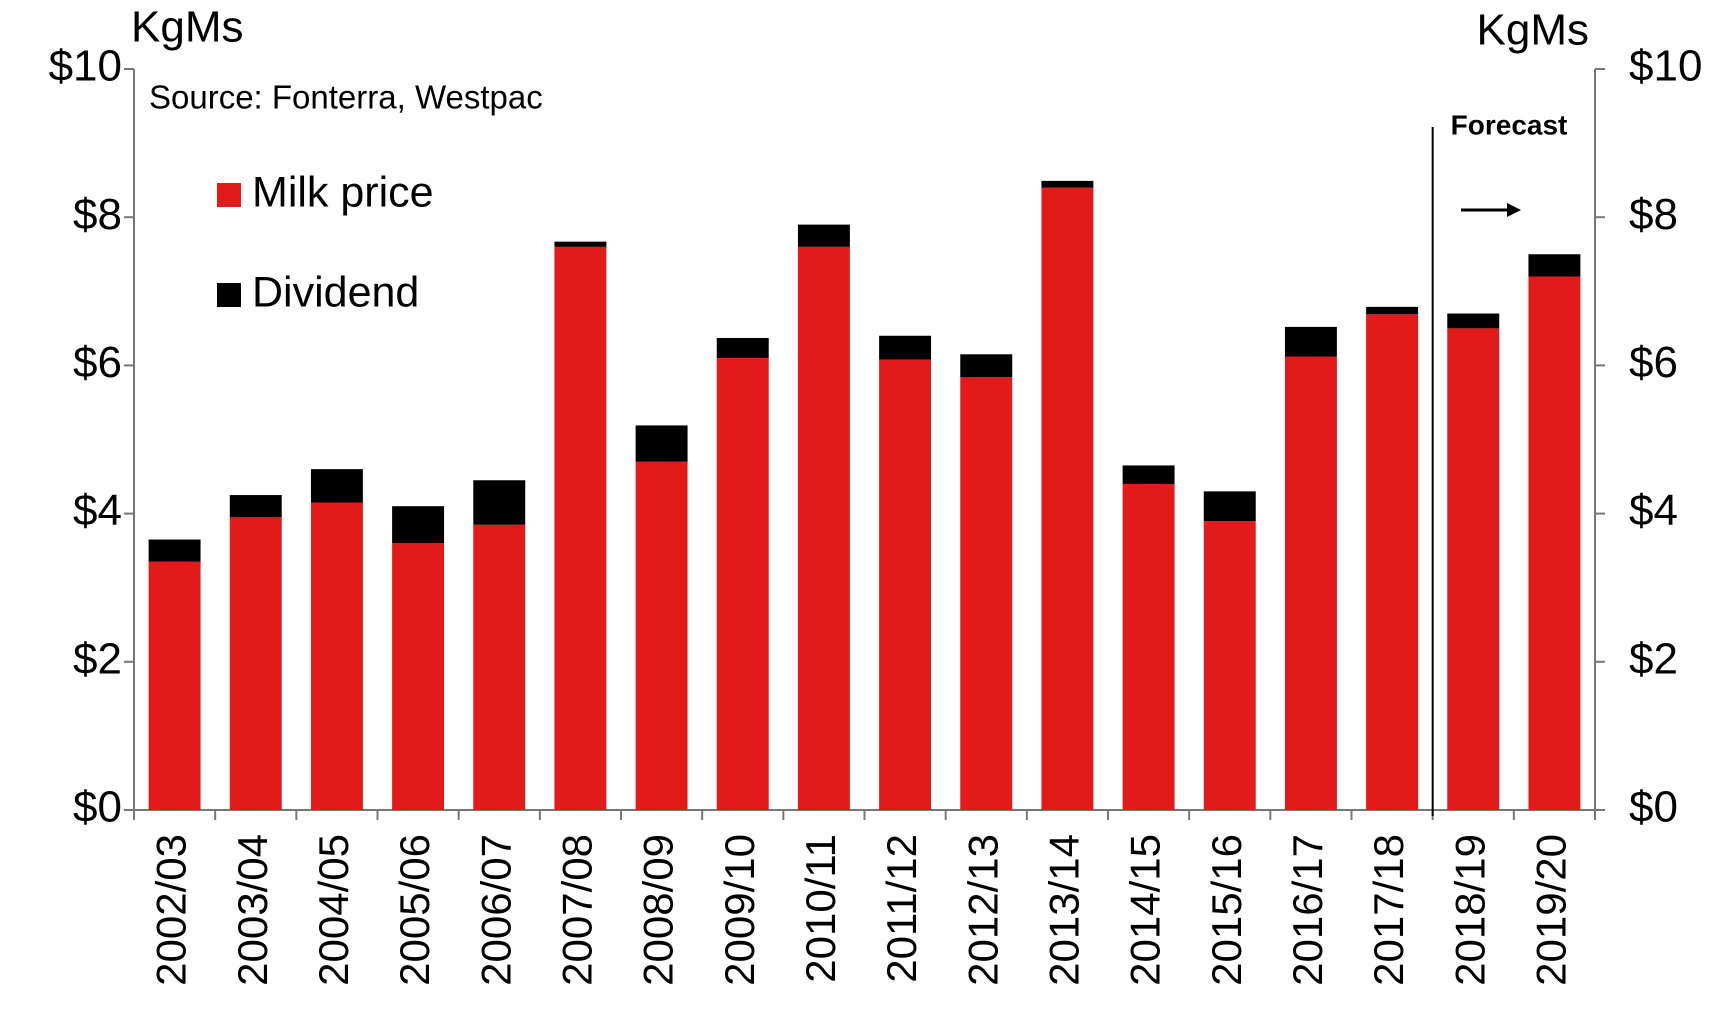 This screenshot has width=1718, height=1015. I want to click on legend-label: Milk price, so click(343, 192).